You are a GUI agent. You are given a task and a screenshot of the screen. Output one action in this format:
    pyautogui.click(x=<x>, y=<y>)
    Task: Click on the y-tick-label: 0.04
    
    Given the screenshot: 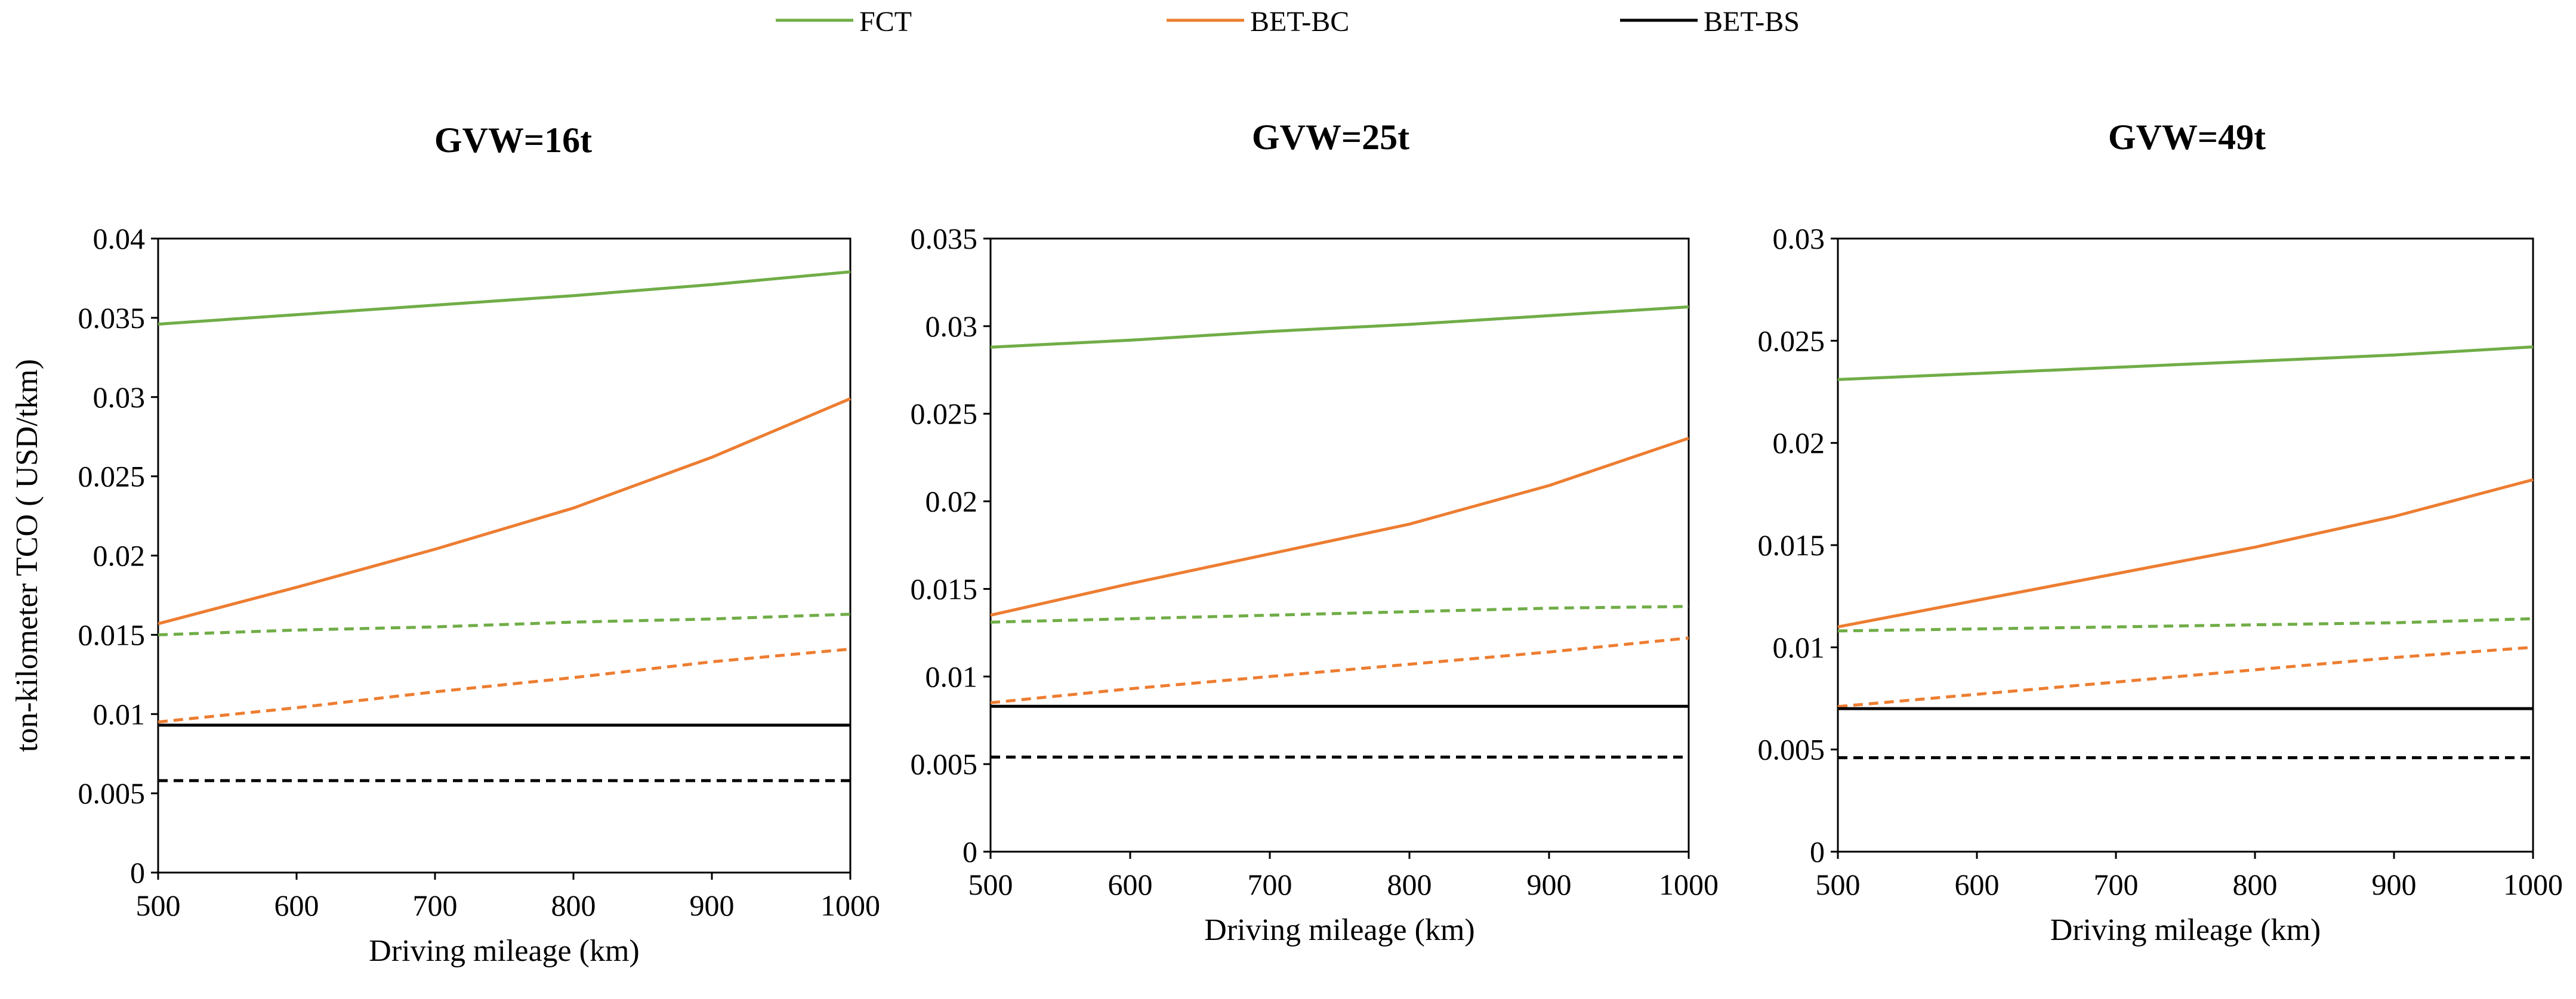 What is the action you would take?
    pyautogui.click(x=119, y=238)
    